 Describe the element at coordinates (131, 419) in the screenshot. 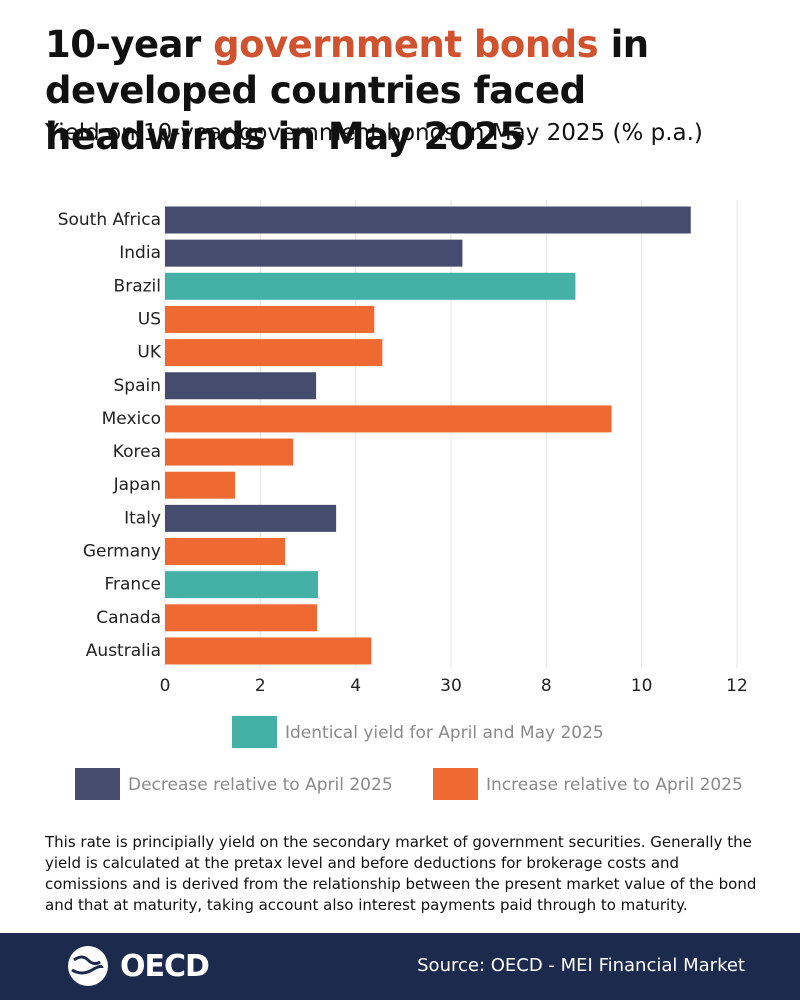

I see `y-tick-label: Mexico` at that location.